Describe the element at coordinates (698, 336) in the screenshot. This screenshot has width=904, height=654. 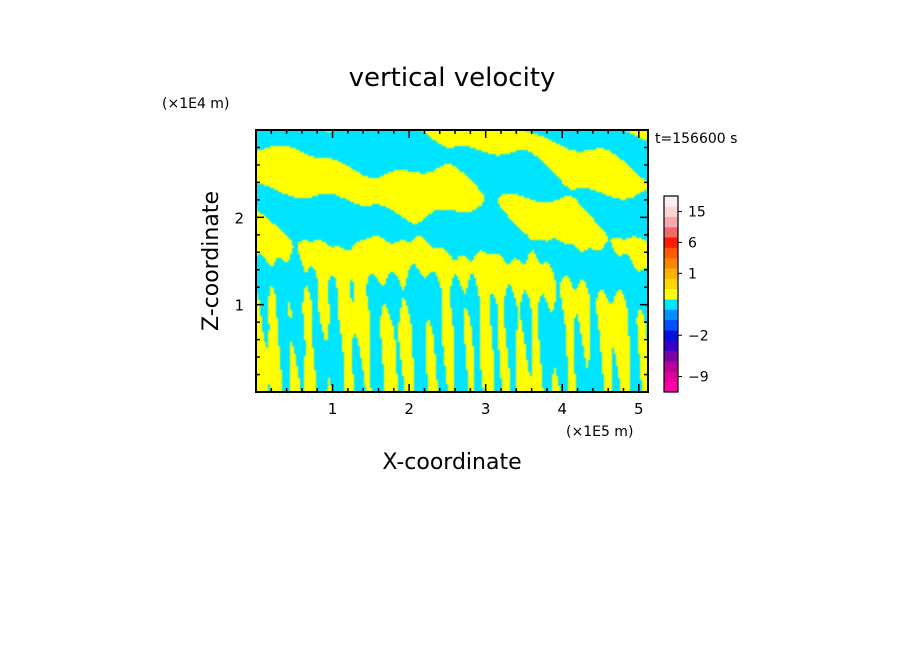
I see `colorbar-label: −2` at that location.